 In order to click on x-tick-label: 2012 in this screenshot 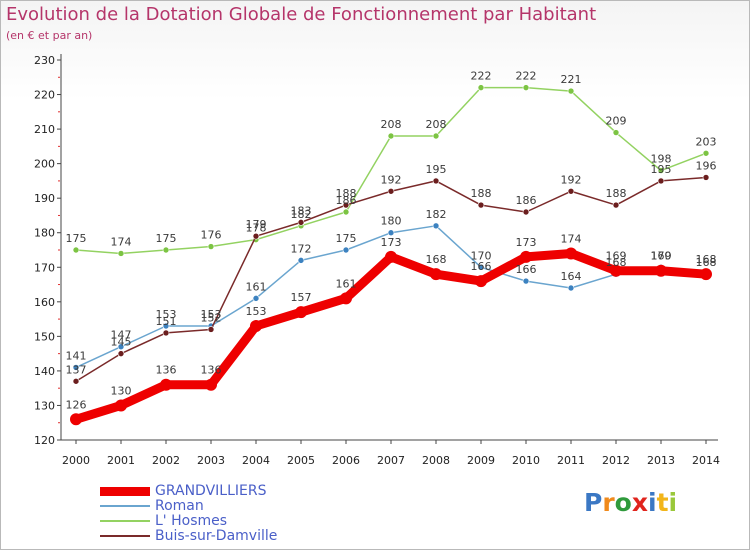, I will do `click(616, 460)`.